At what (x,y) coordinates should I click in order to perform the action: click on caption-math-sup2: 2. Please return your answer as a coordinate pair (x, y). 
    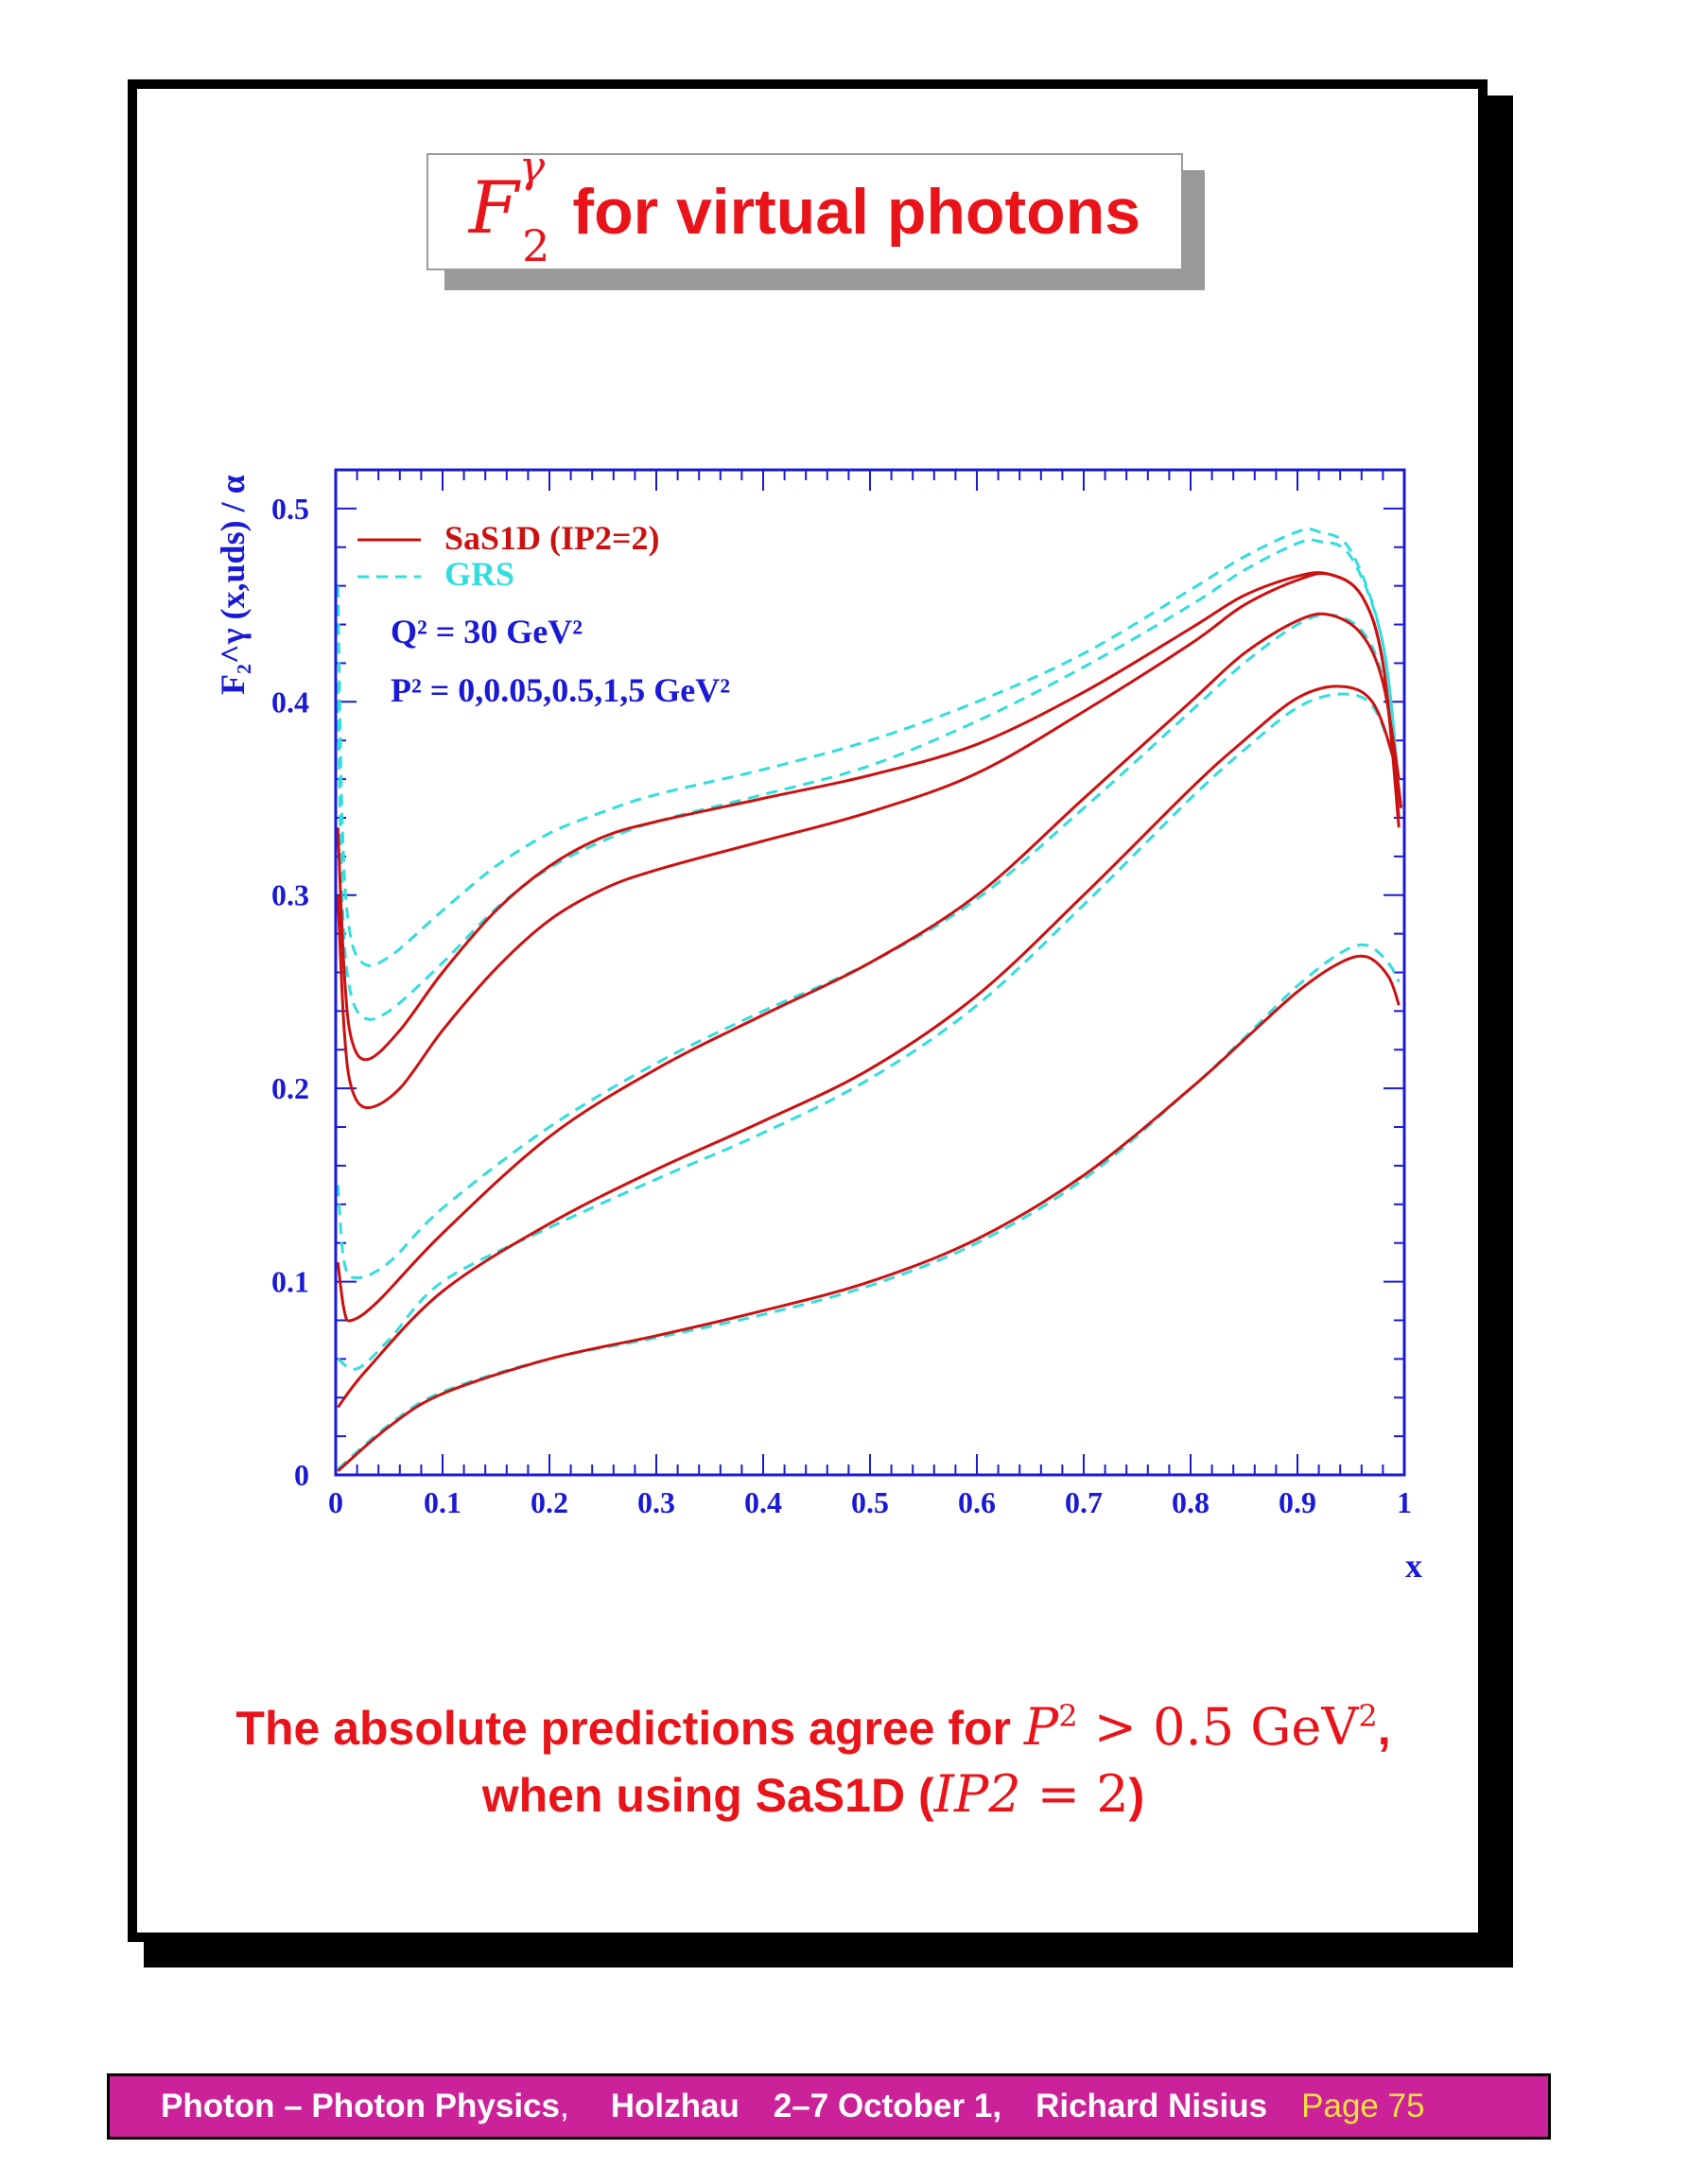
    Looking at the image, I should click on (1368, 1716).